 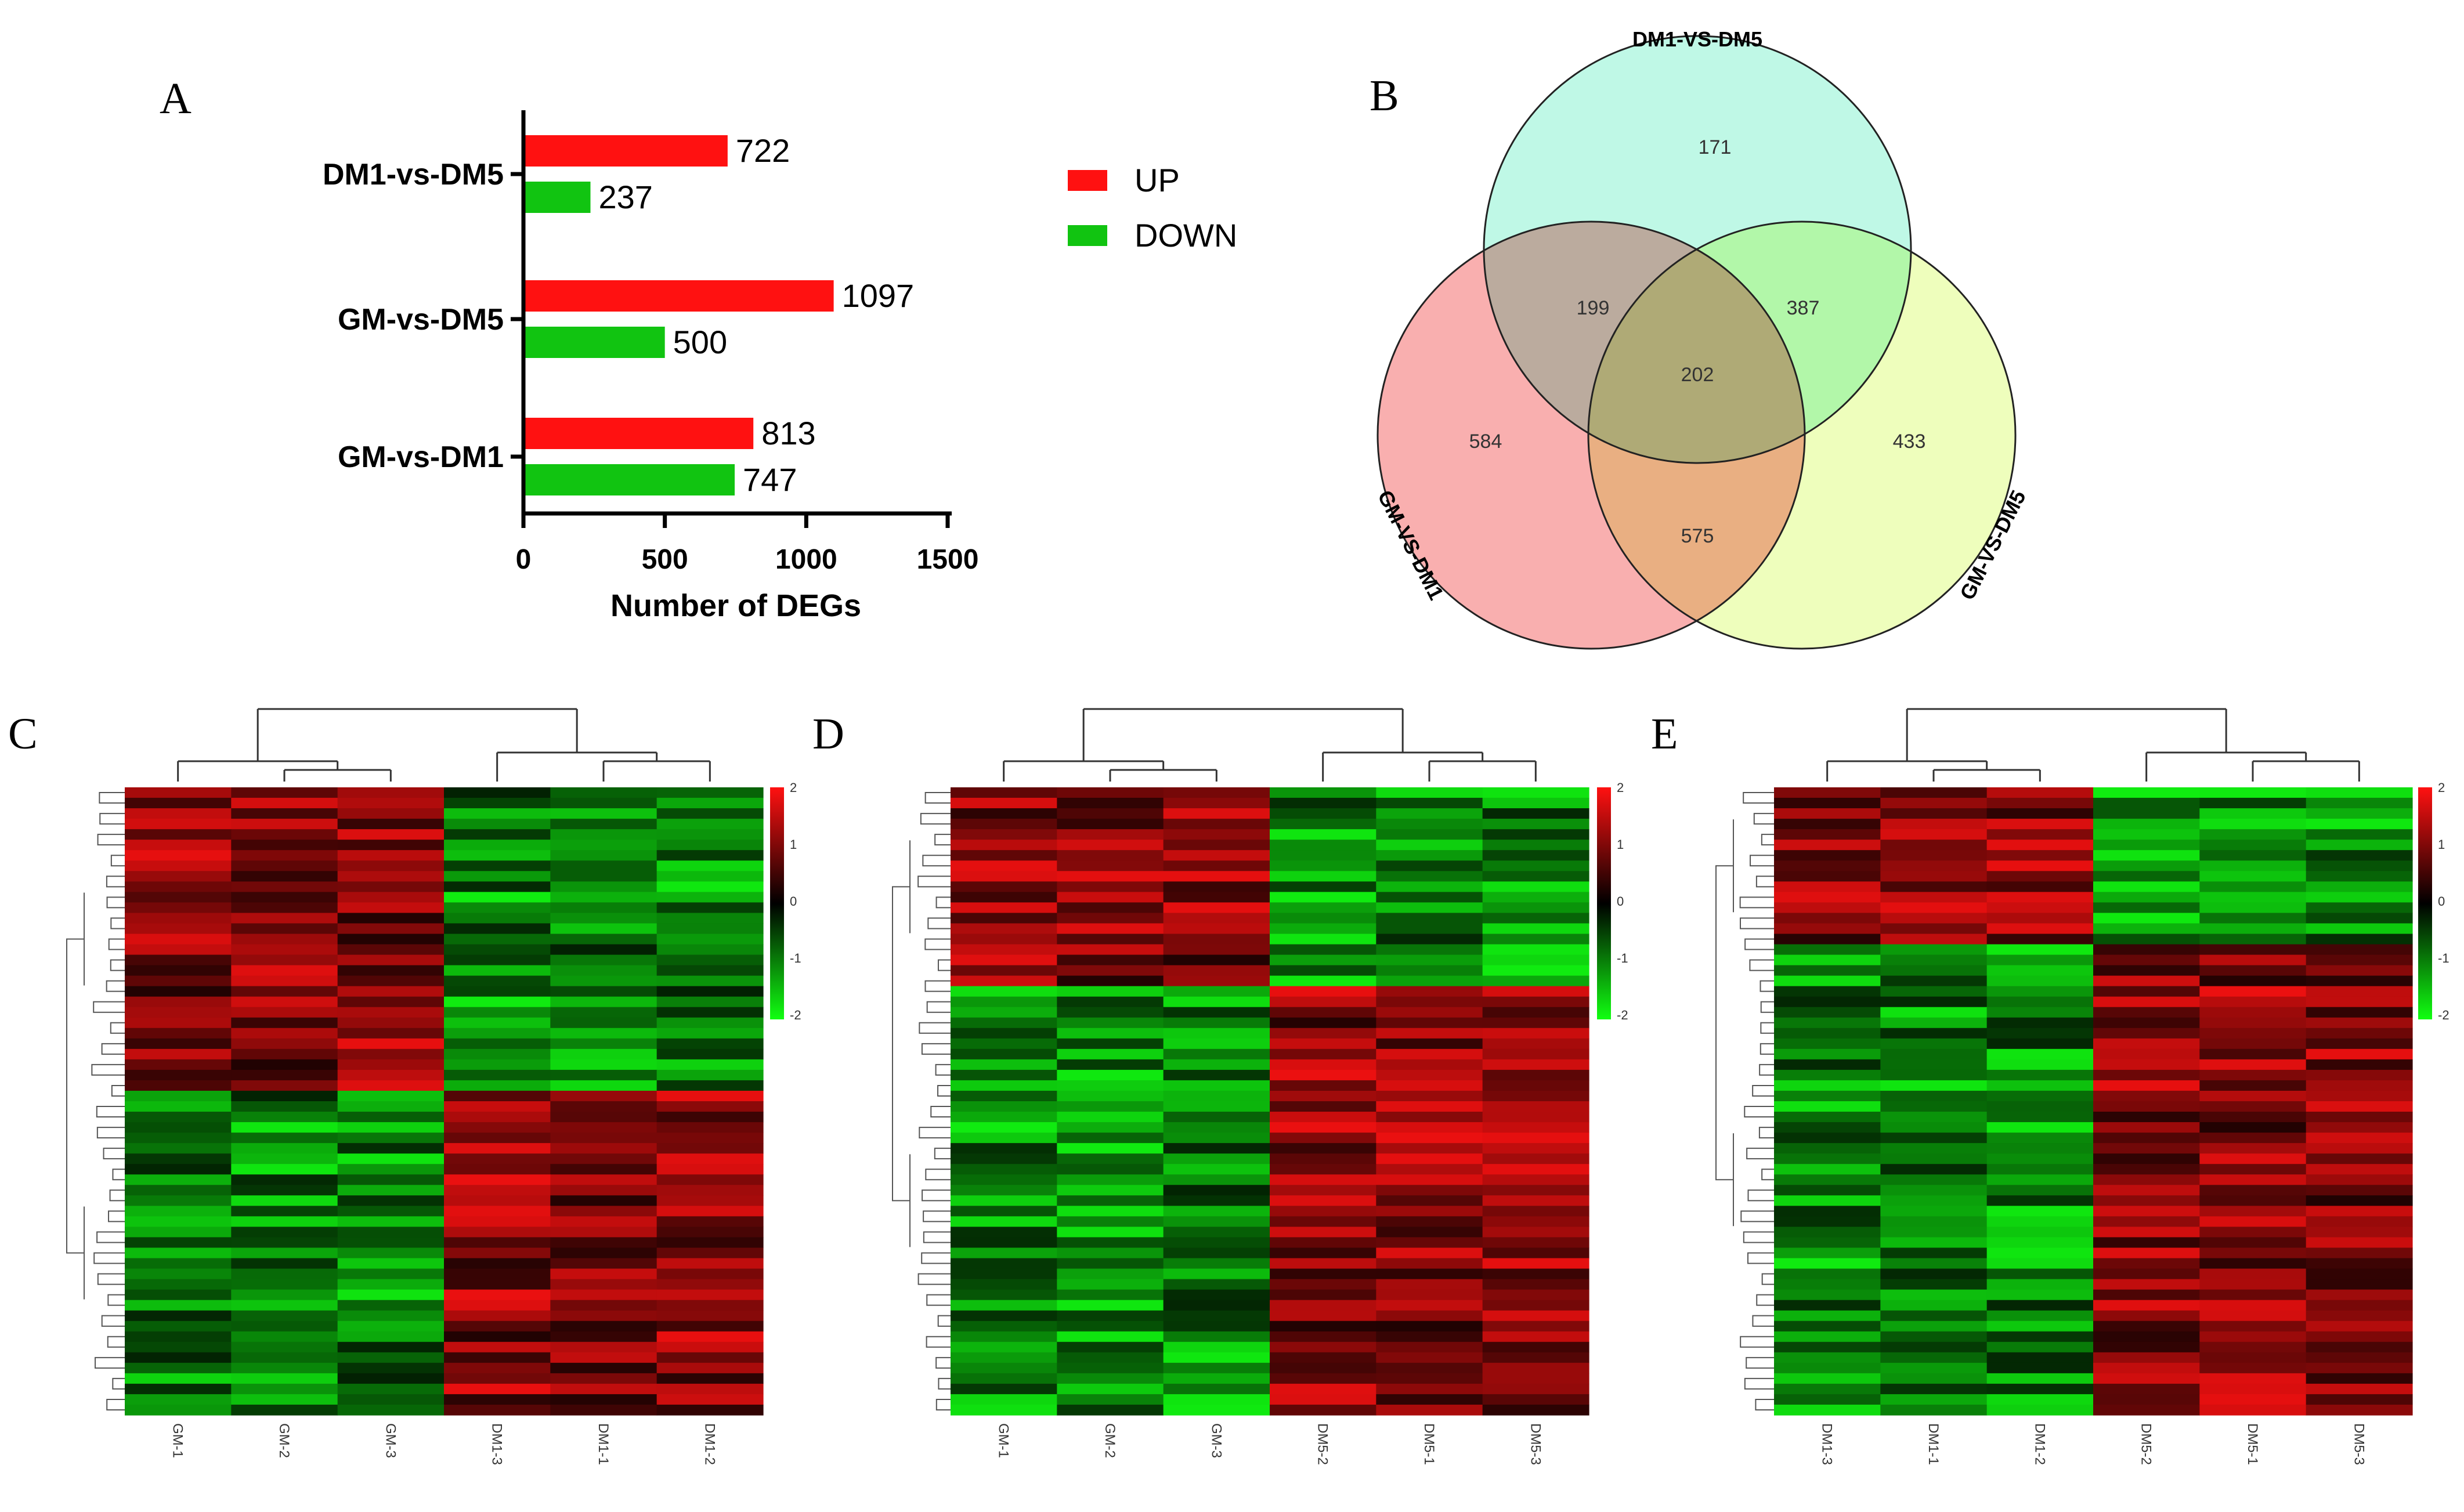 I want to click on venn-outline-dm1-vs-dm5, so click(x=1697, y=249).